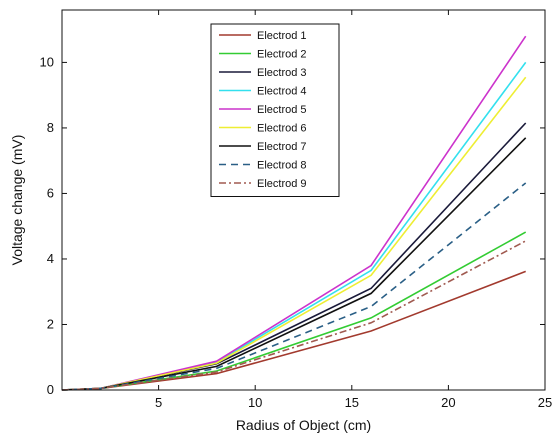  I want to click on legend-label-8: Electrod 8, so click(282, 166).